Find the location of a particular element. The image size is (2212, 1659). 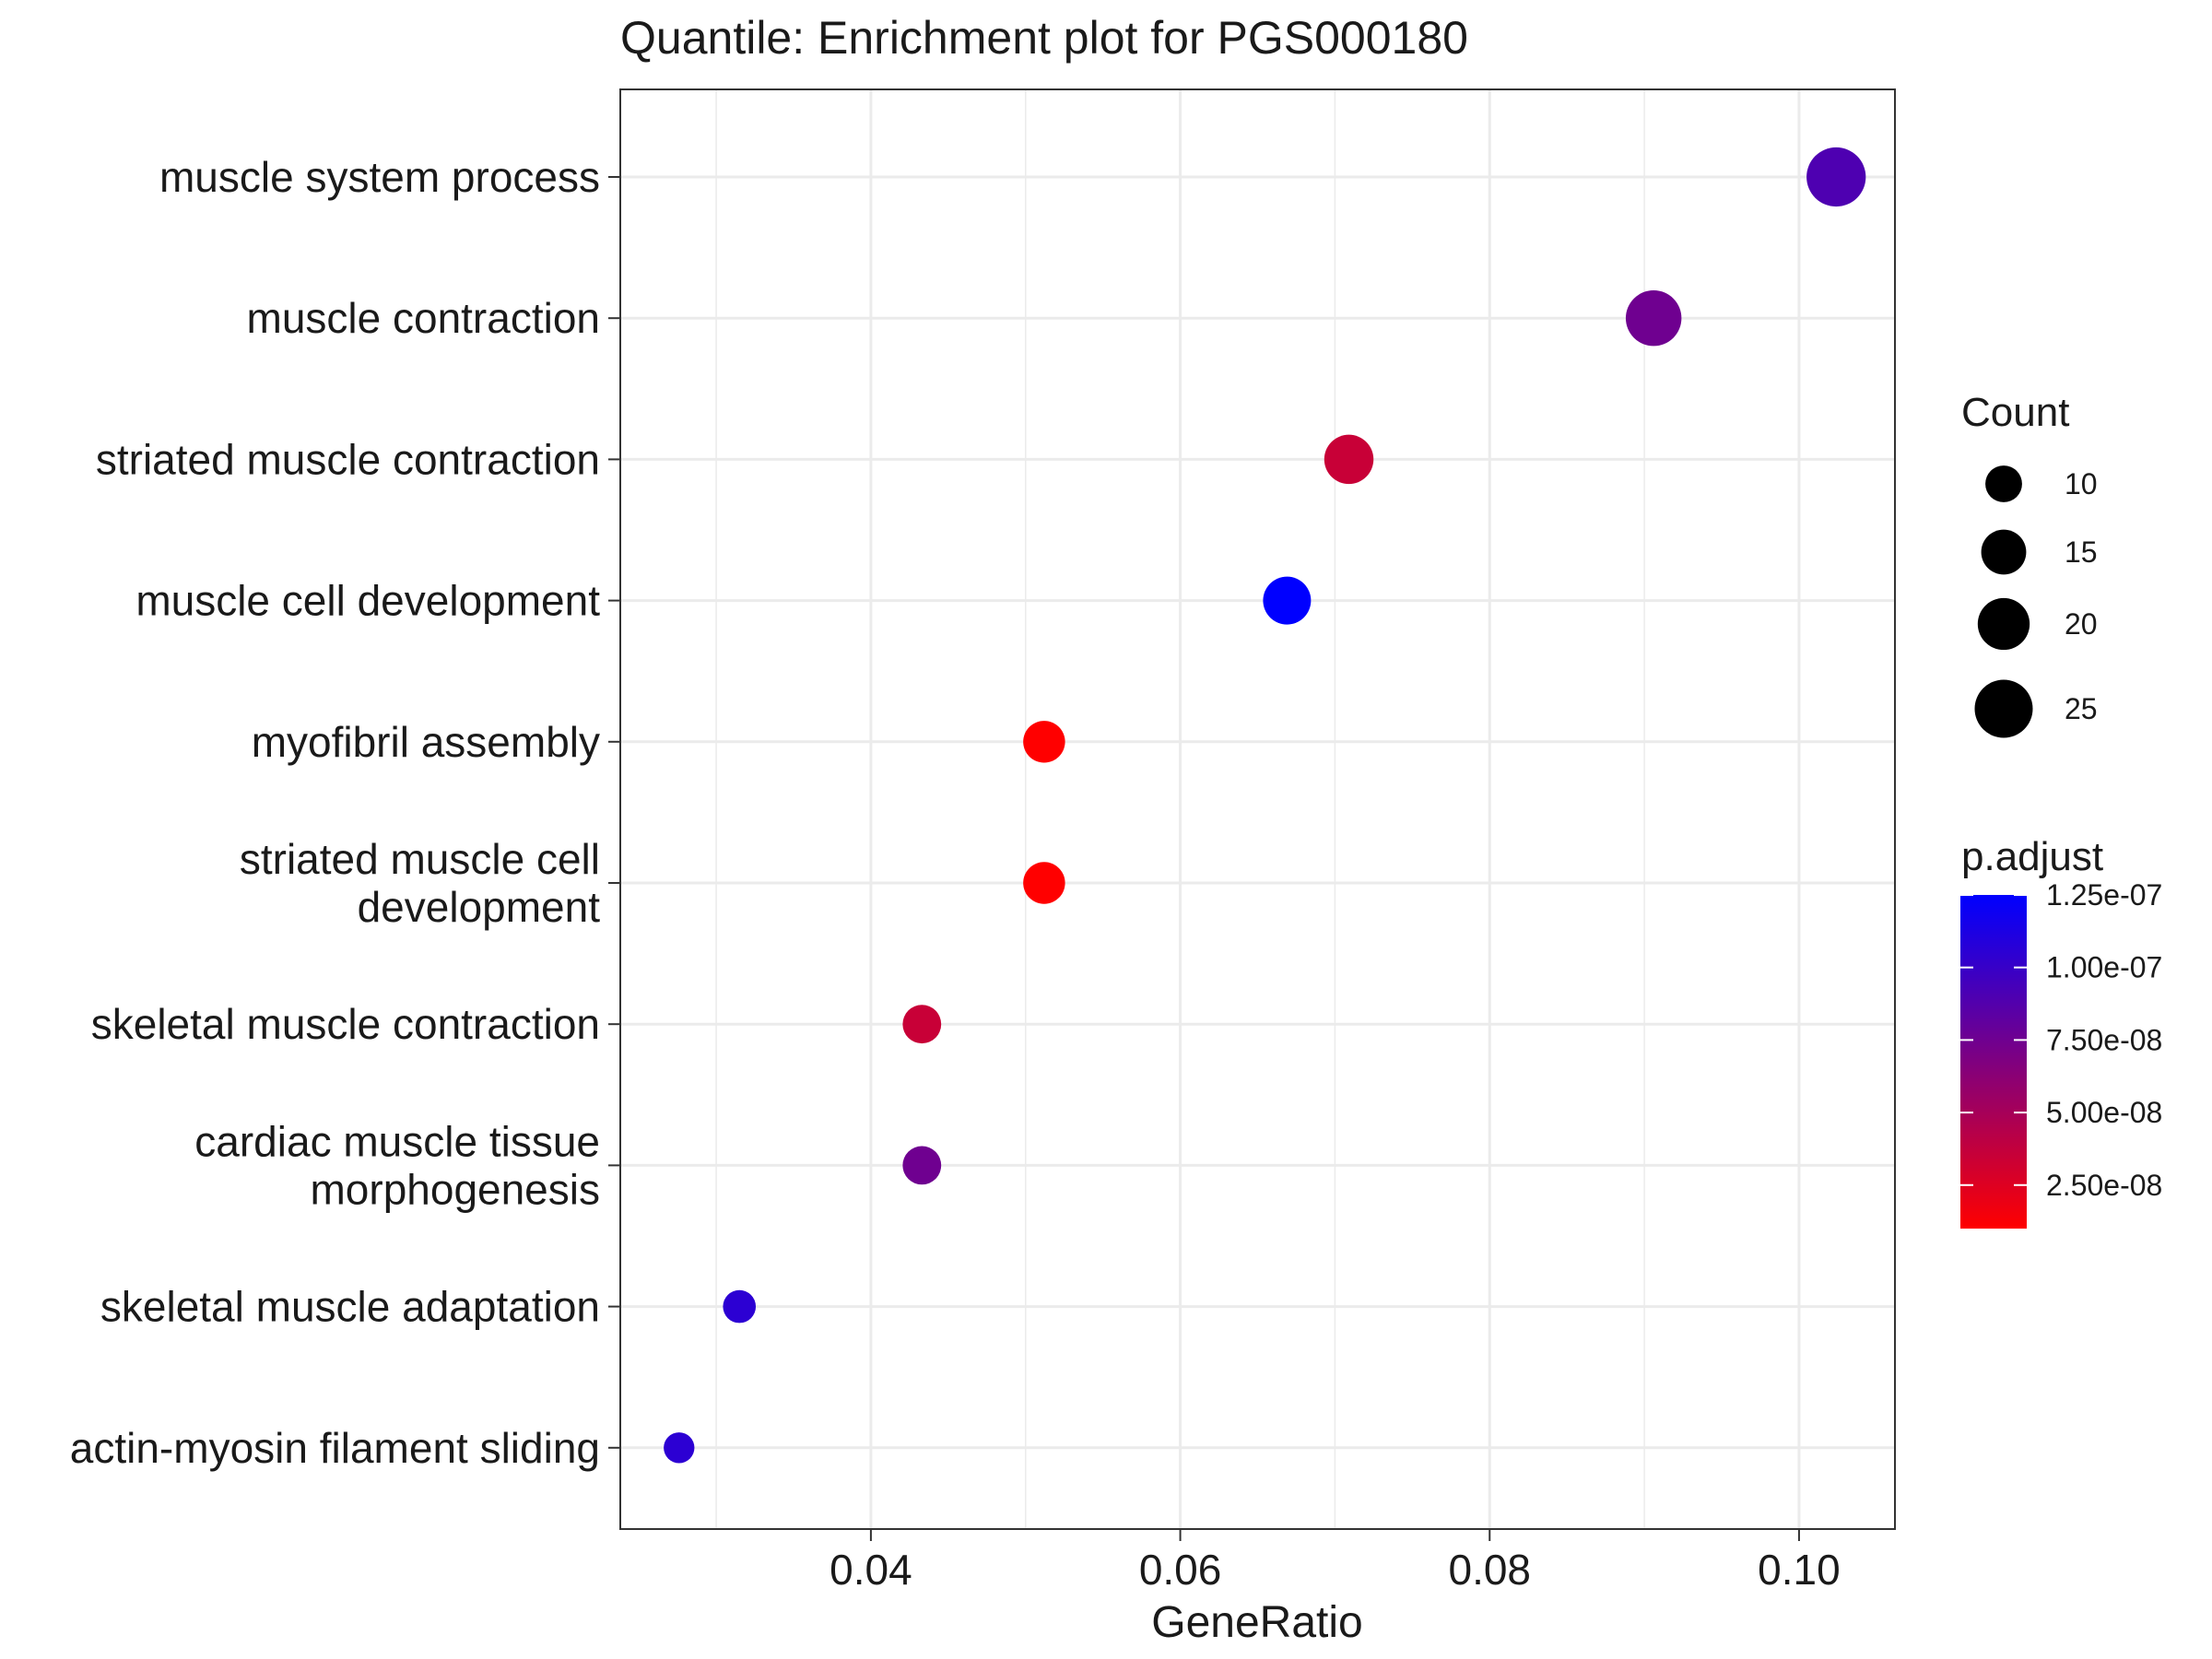

colorbar-label: 1.25e-07 is located at coordinates (2104, 895).